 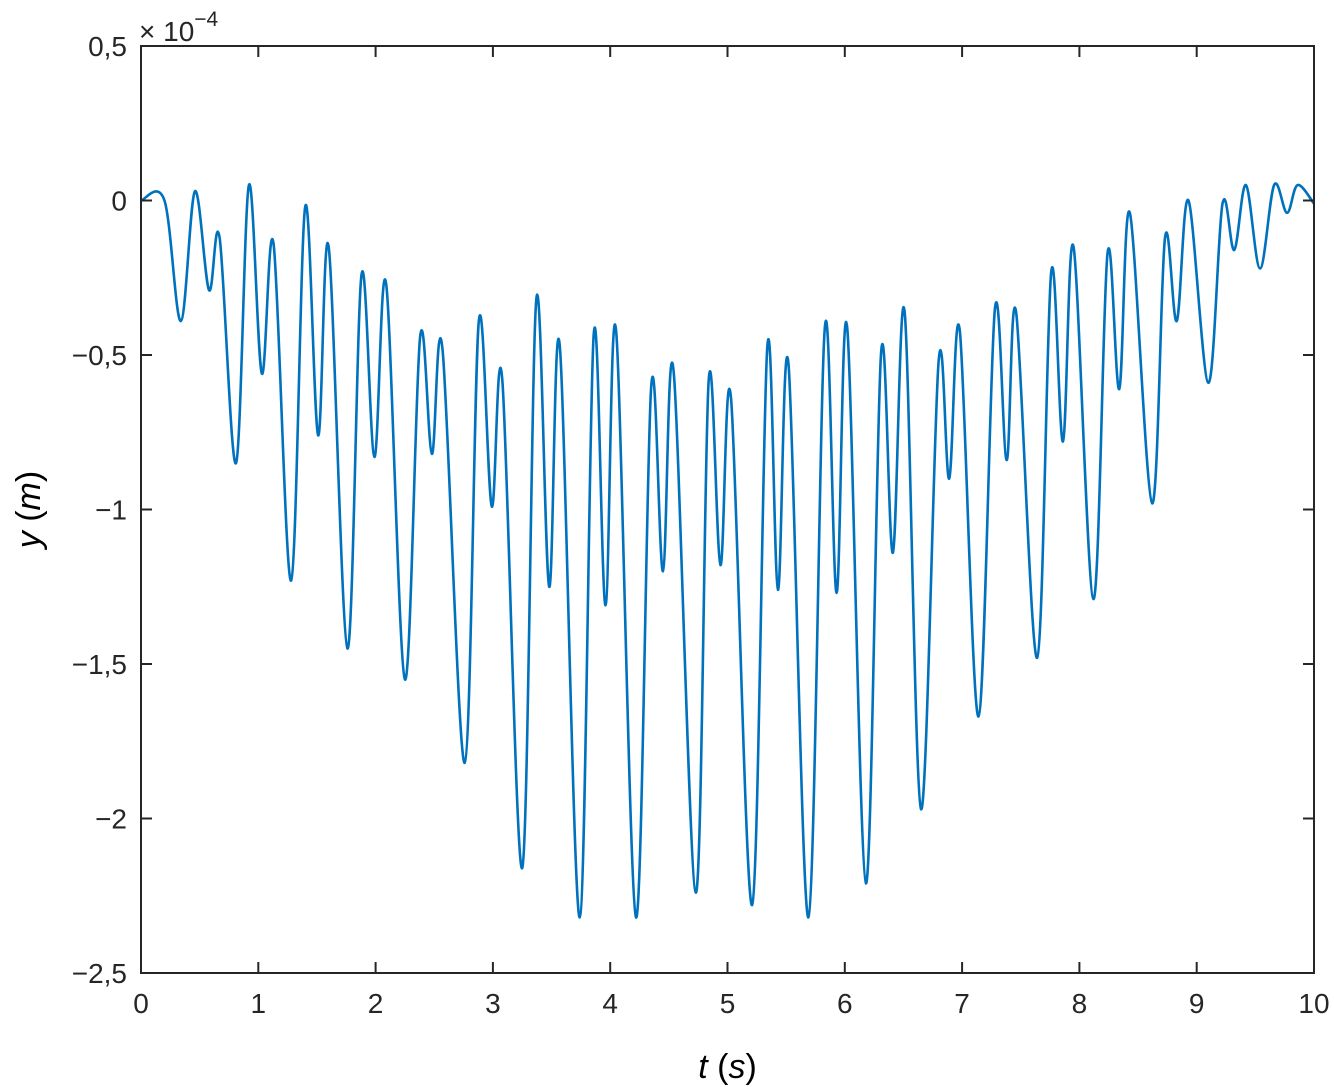 I want to click on y-tick-label: −1, so click(x=111, y=510).